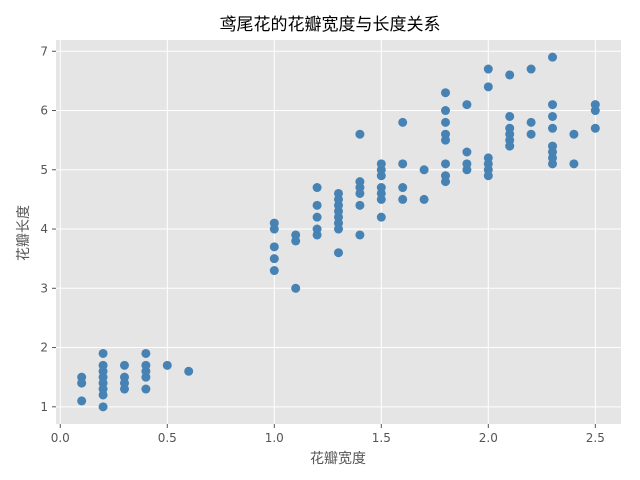  Describe the element at coordinates (44, 51) in the screenshot. I see `y-tick-label: 7` at that location.